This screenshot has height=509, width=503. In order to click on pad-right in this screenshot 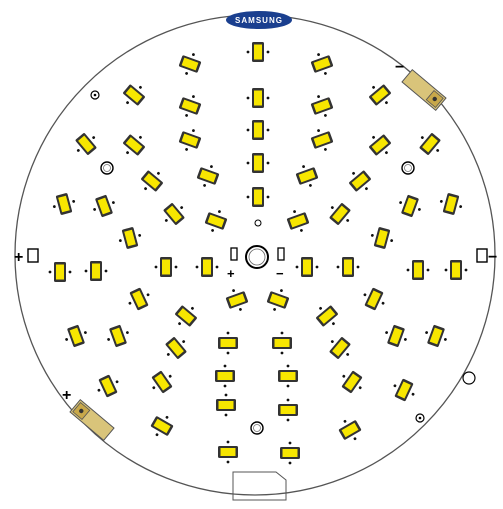, I will do `click(482, 255)`.